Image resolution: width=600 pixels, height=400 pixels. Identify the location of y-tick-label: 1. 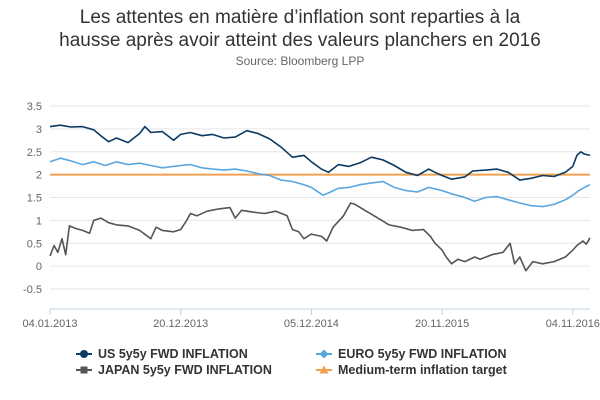
(39, 221).